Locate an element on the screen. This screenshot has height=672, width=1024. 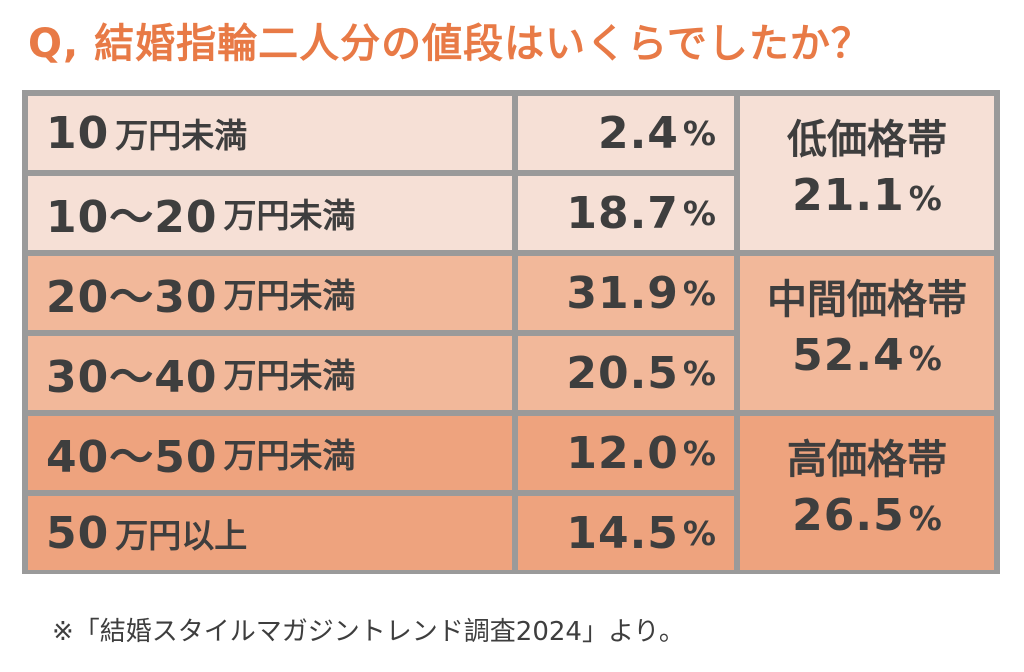
source-footnote: ※「結婚スタイルマガジントレンド調査2024」より。 is located at coordinates (368, 632).